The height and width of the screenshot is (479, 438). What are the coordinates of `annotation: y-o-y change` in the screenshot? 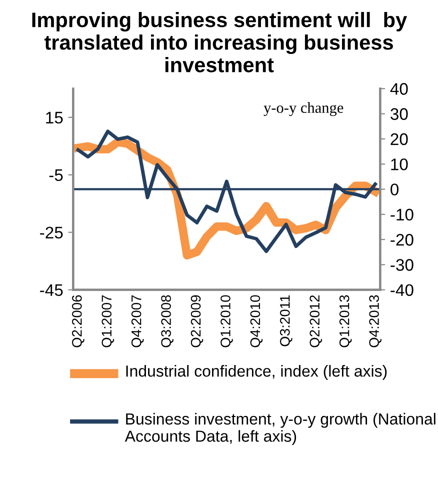 It's located at (304, 109).